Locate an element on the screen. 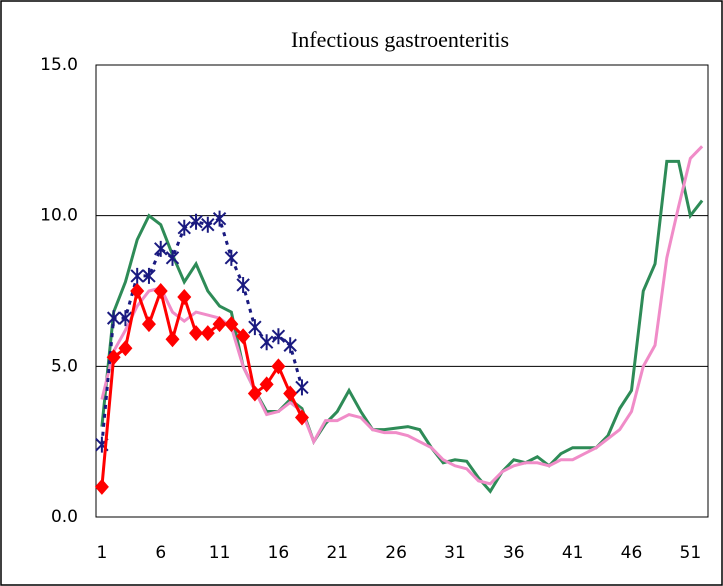  x-tick-label: 16 is located at coordinates (279, 553).